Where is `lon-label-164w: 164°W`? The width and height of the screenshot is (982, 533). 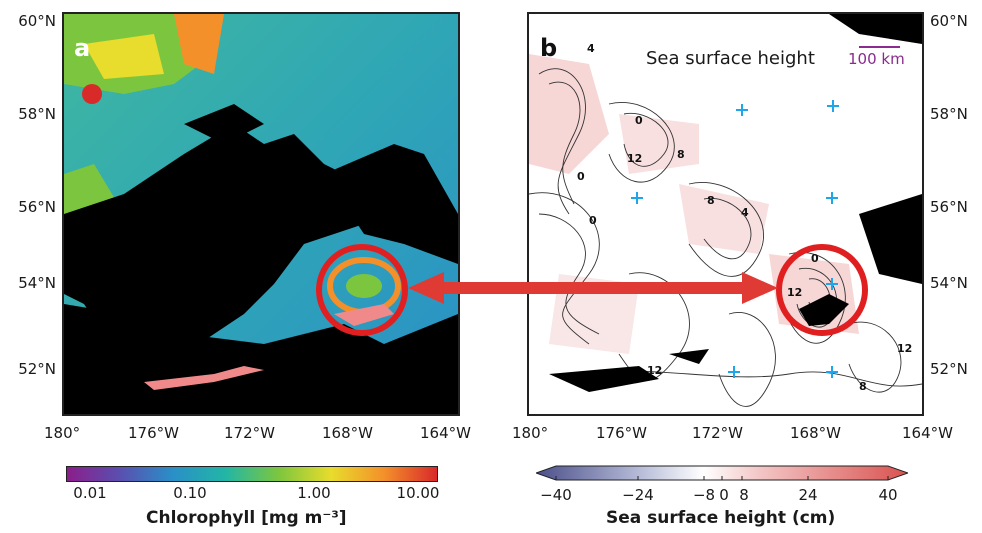
lon-label-164w: 164°W is located at coordinates (445, 433).